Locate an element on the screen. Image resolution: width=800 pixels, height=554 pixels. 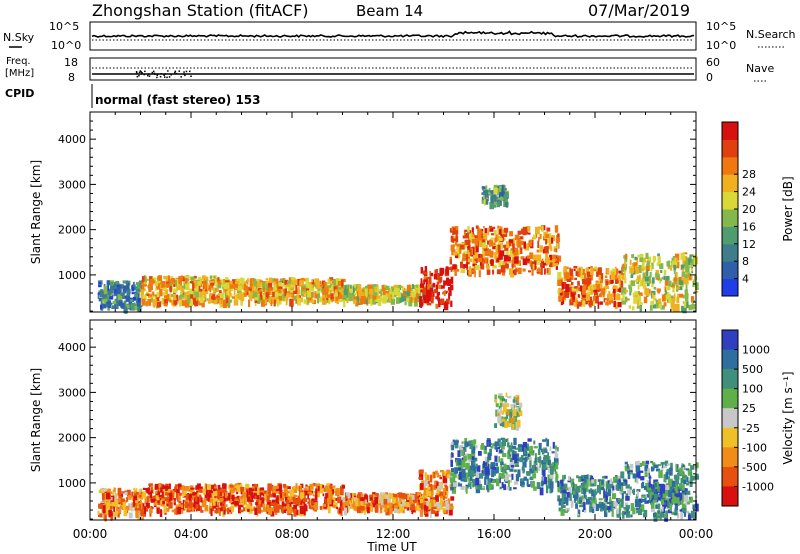
freq-left-tick-bottom: 8 is located at coordinates (71, 77).